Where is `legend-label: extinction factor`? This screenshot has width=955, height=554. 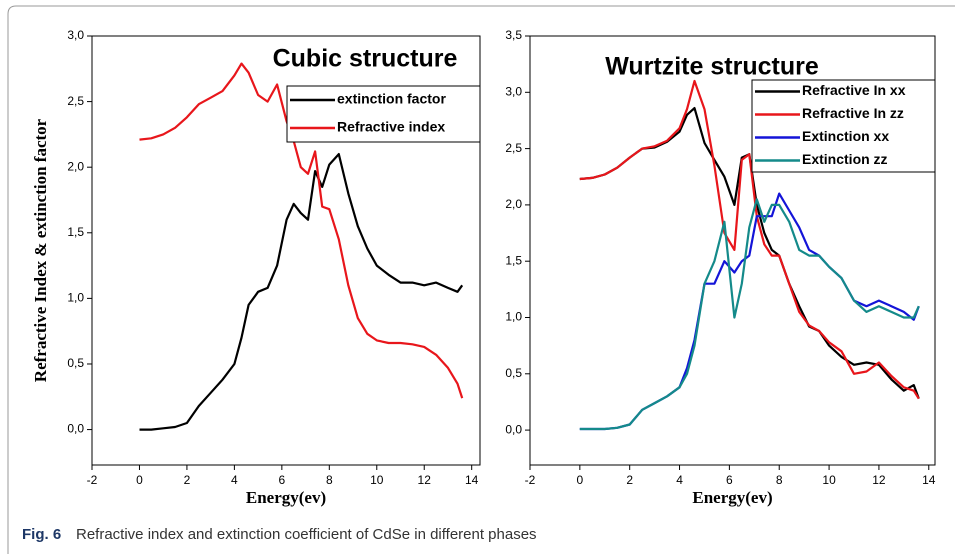
legend-label: extinction factor is located at coordinates (391, 99).